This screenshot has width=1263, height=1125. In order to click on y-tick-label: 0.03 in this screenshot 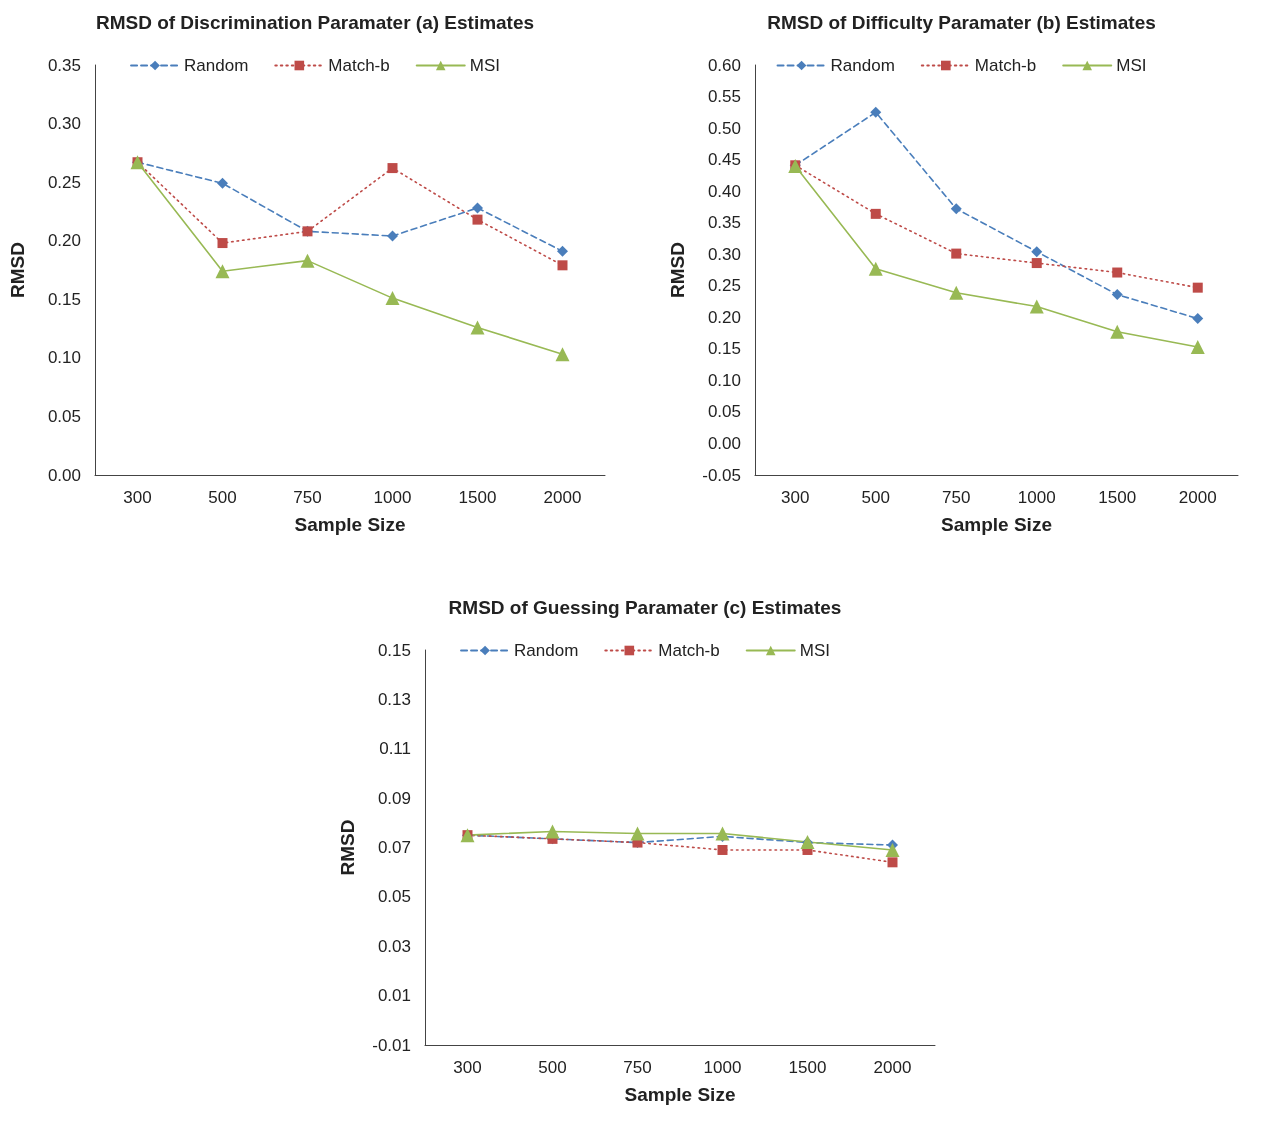, I will do `click(394, 946)`.